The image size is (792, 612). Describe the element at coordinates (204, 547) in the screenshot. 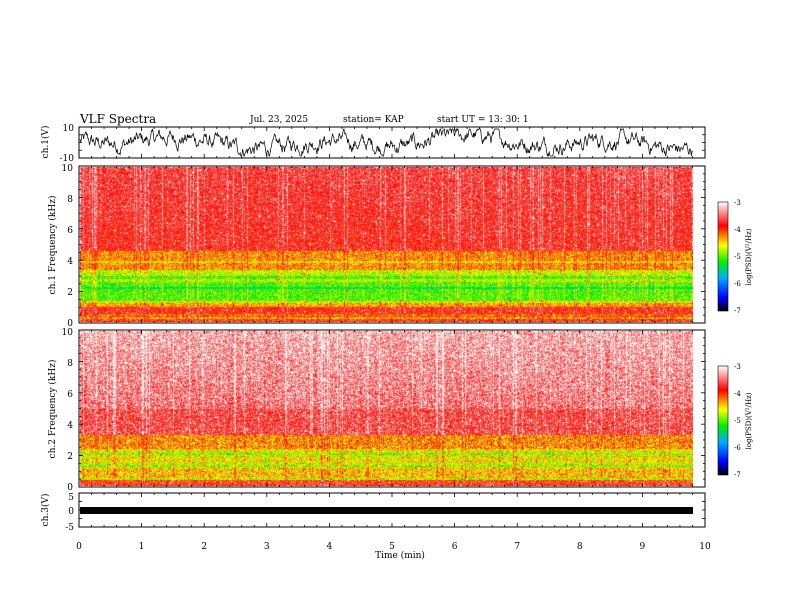

I see `xtick-2: 2` at that location.